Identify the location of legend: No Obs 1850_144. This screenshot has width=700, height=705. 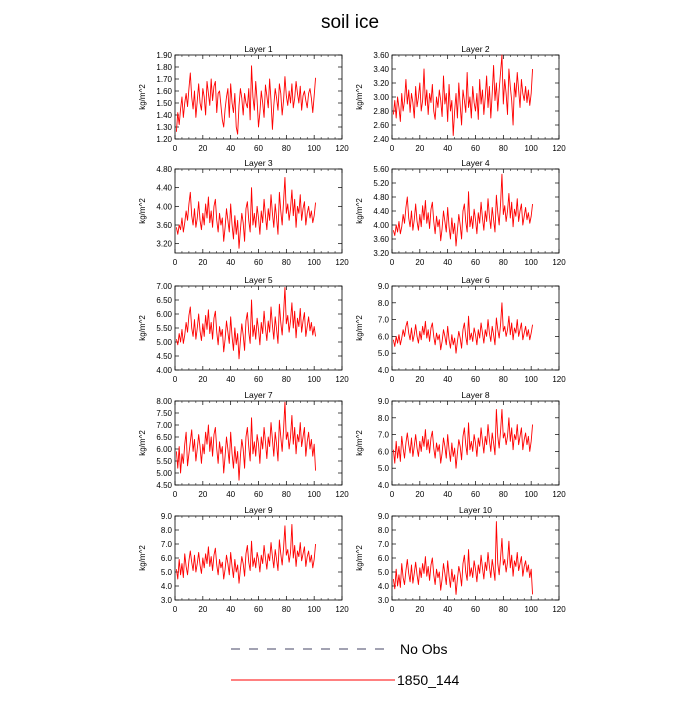
(345, 664).